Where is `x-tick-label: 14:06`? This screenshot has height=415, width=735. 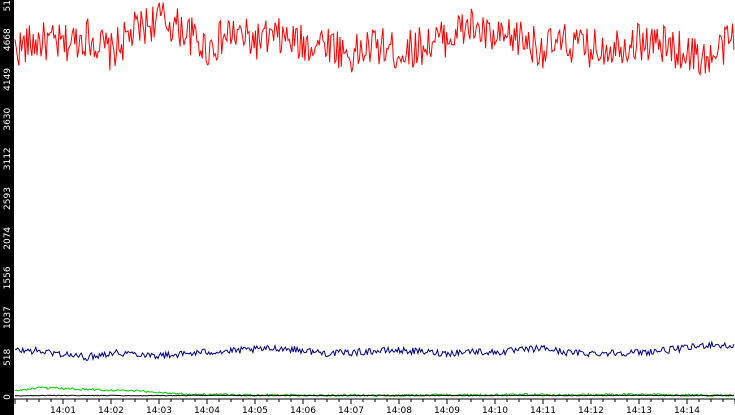
x-tick-label: 14:06 is located at coordinates (303, 410).